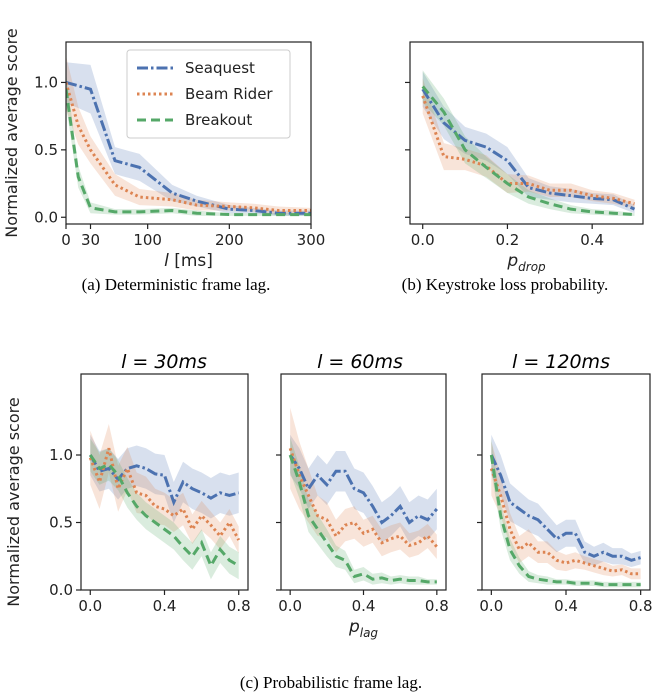 The width and height of the screenshot is (662, 700). Describe the element at coordinates (164, 362) in the screenshot. I see `panel-title-c1: l = 30ms` at that location.